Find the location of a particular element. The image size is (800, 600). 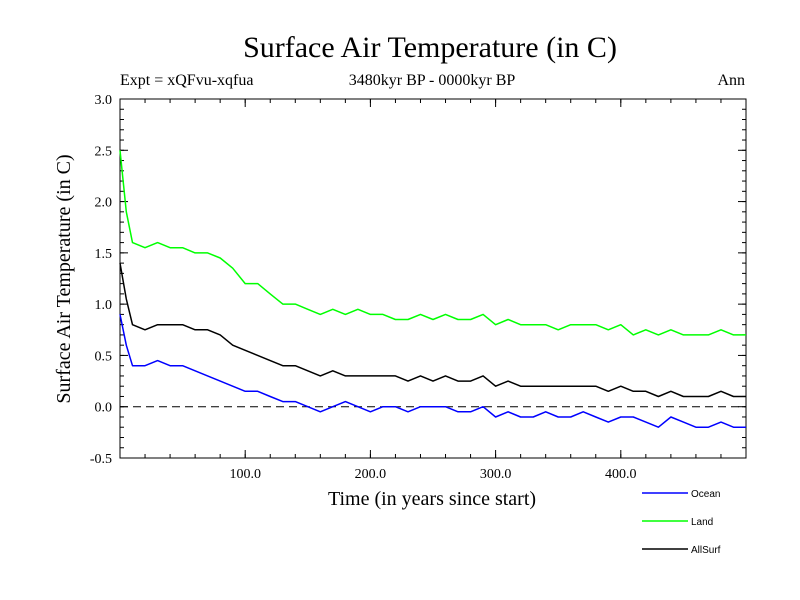

chart-subtitle: 3480kyr BP - 0000kyr BP is located at coordinates (432, 80).